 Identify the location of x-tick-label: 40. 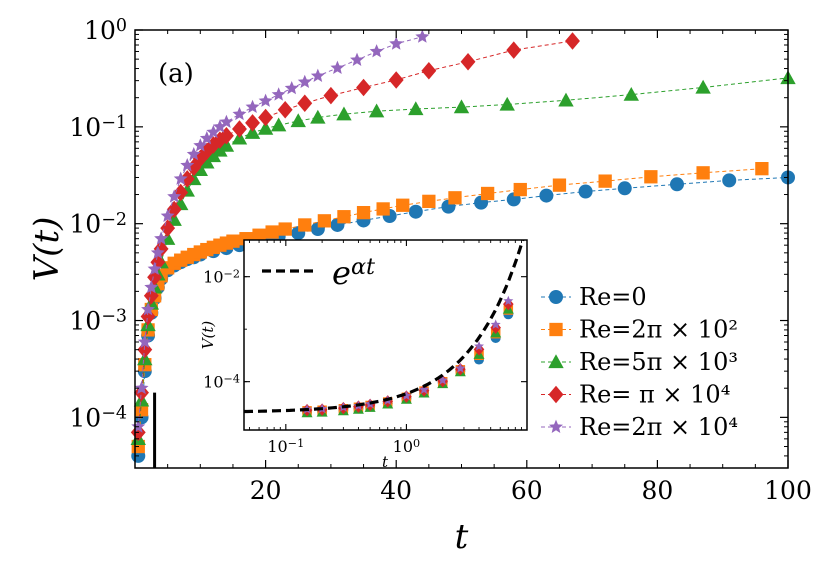
(396, 490).